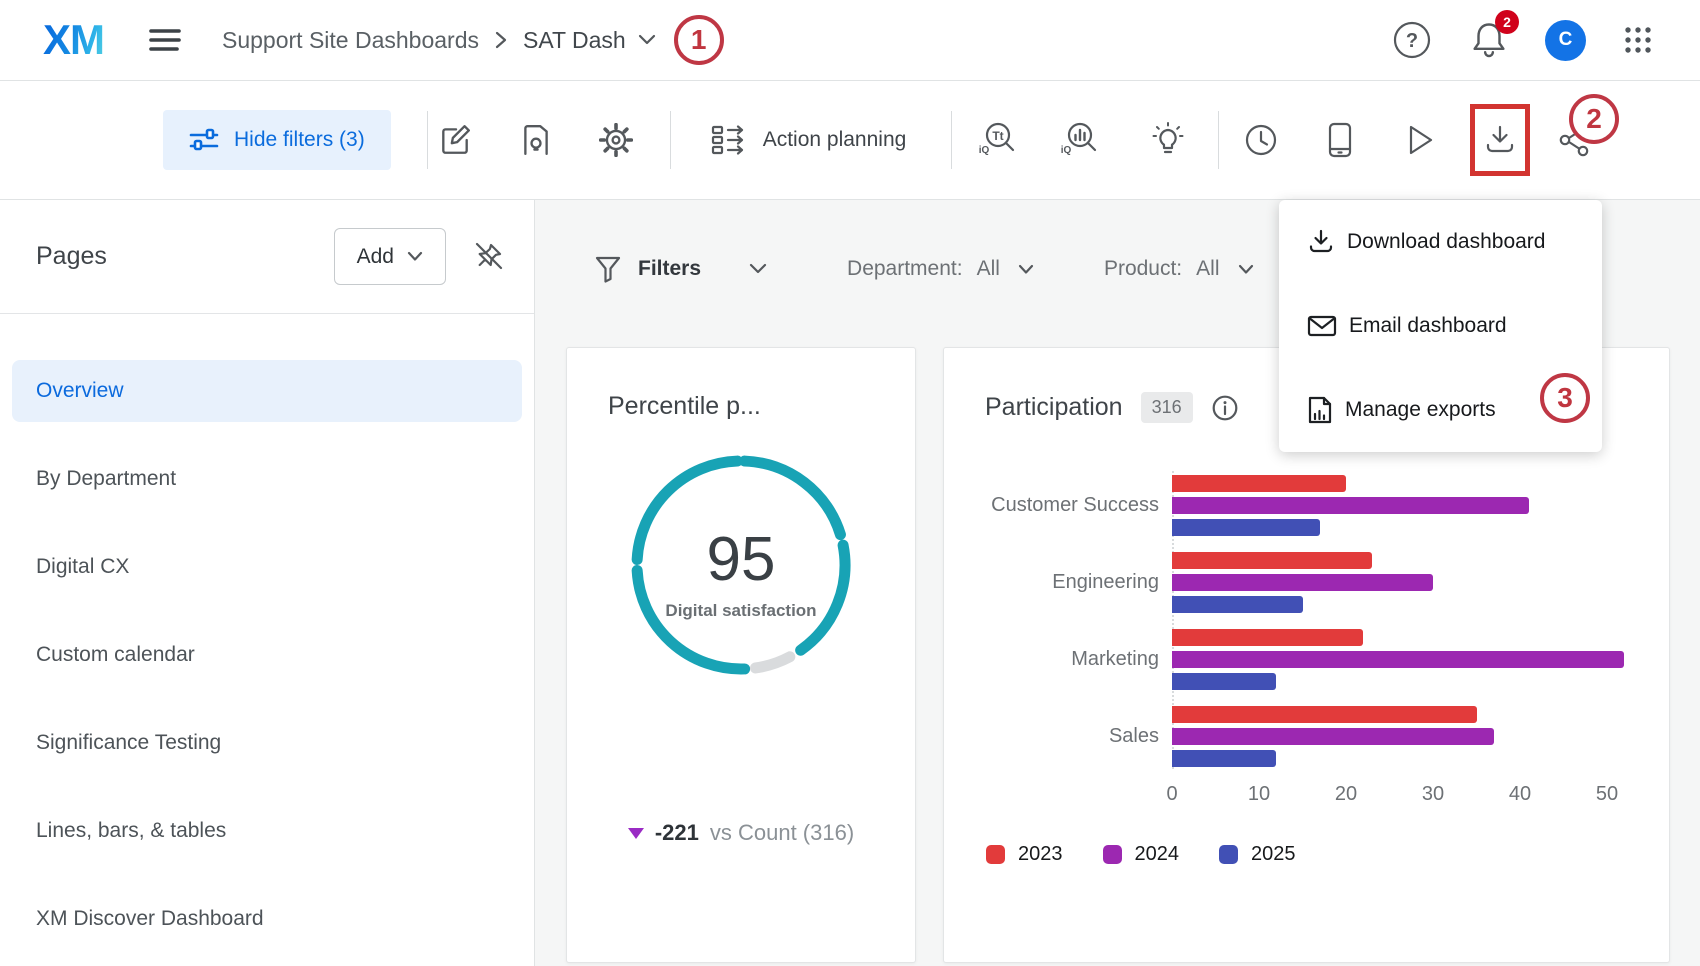 This screenshot has width=1700, height=966. I want to click on x-axis-tick: 0, so click(1172, 794).